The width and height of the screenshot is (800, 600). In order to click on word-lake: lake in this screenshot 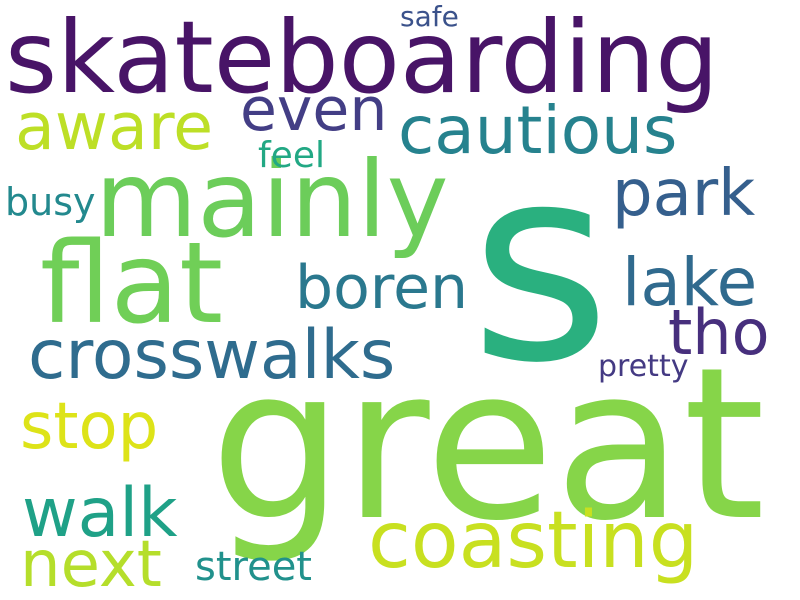, I will do `click(690, 282)`.